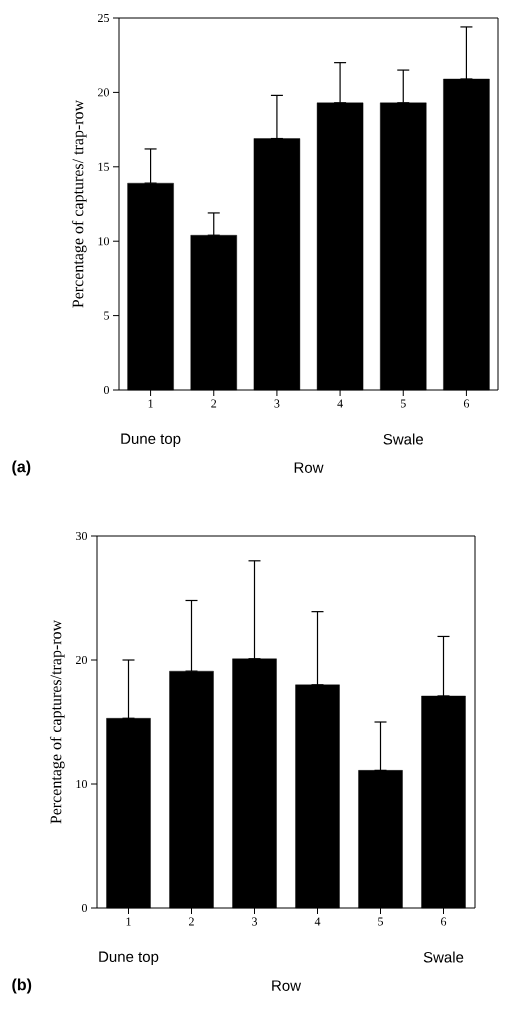  Describe the element at coordinates (79, 203) in the screenshot. I see `y-axis-title: Percentage of captures/ trap-row` at that location.